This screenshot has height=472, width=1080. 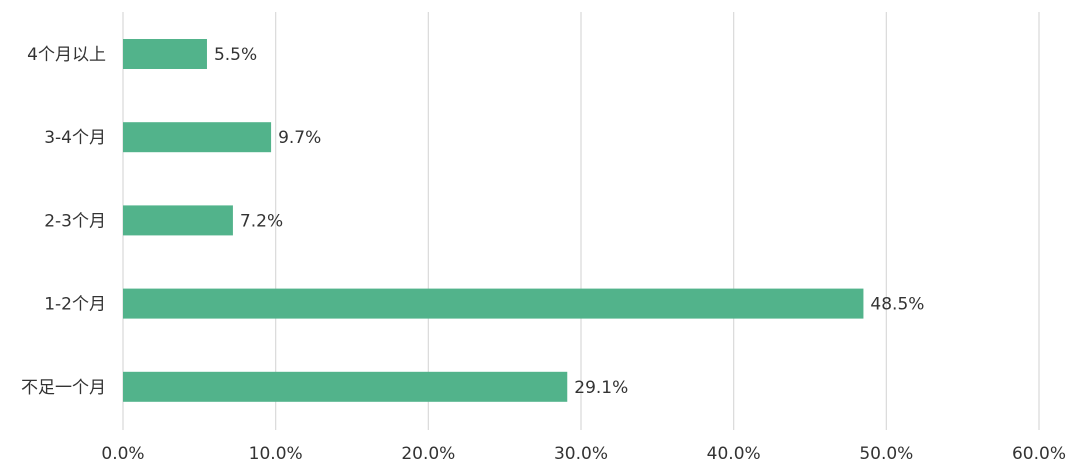 I want to click on x-tick-label: 60.0%, so click(x=1039, y=454).